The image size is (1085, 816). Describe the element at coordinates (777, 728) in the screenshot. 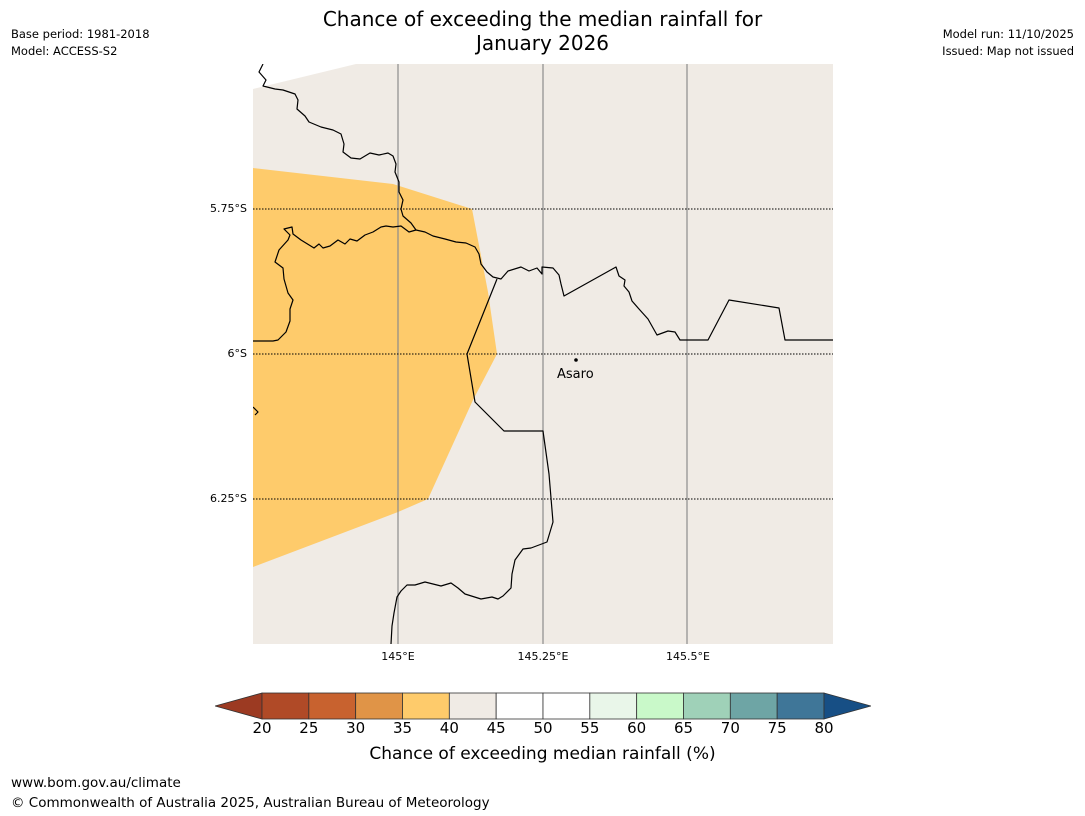

I see `colorbar-tick-75: 75` at that location.